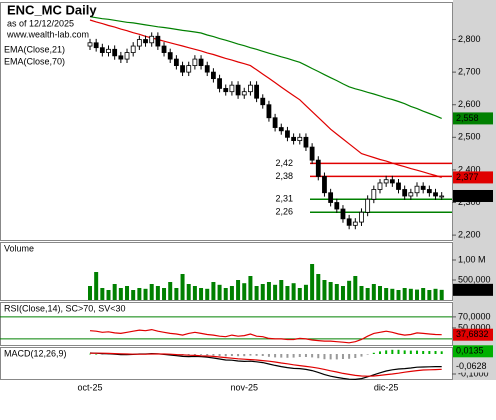 This screenshot has height=420, width=496. Describe the element at coordinates (467, 177) in the screenshot. I see `value-tag-label: 2,377` at that location.